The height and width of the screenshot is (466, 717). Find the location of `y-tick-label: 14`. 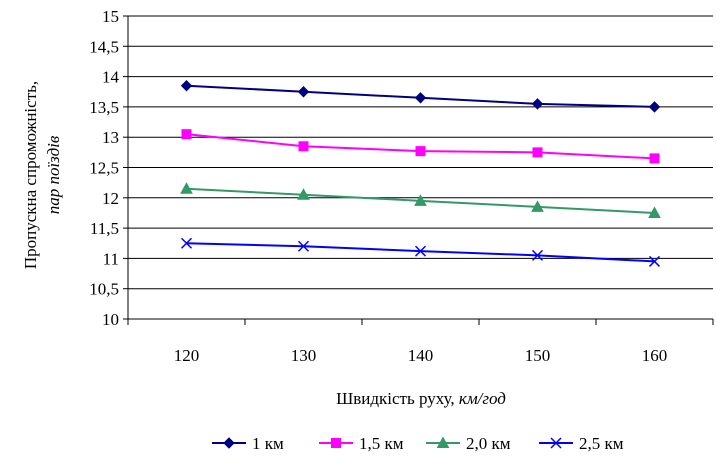

y-tick-label: 14 is located at coordinates (111, 77).